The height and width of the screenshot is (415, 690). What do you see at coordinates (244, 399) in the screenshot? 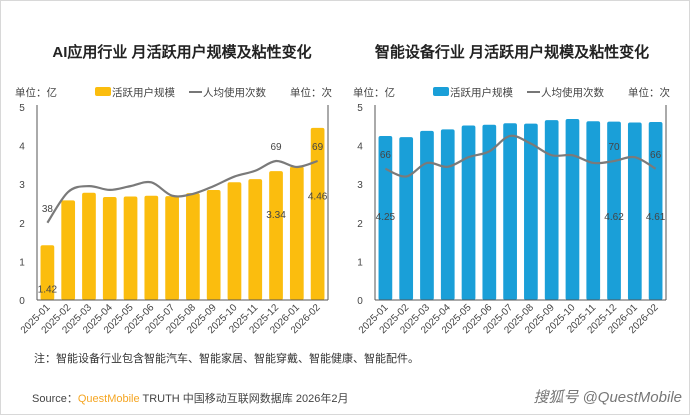
I see `source-rest: TRUTH 中国移动互联网数据库 2026年2月` at bounding box center [244, 399].